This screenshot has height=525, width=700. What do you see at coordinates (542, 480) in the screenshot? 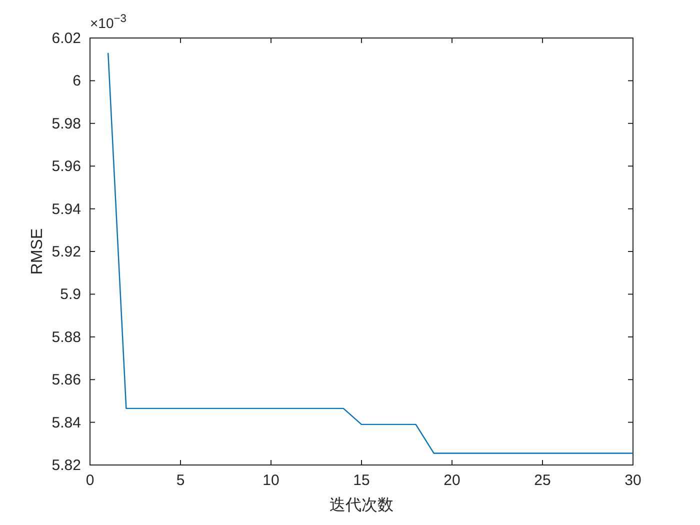
I see `x-tick-label: 25` at bounding box center [542, 480].